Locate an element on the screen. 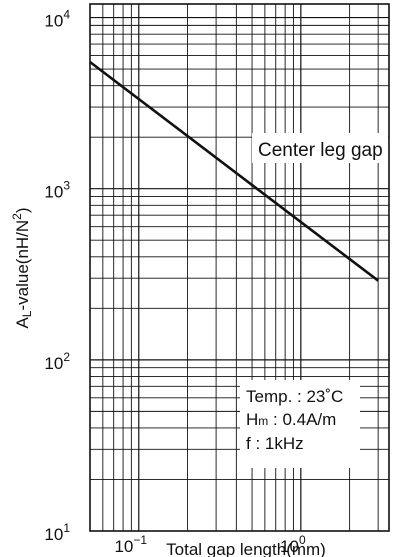  tick-exponent: 0 is located at coordinates (302, 540).